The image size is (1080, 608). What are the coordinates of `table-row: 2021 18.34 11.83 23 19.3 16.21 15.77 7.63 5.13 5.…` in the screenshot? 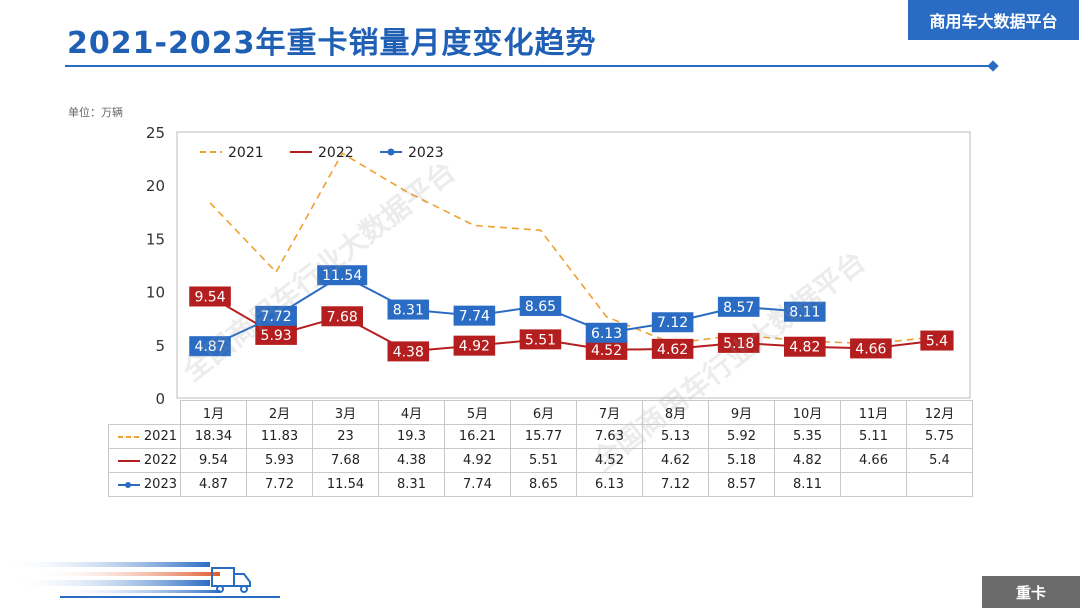 It's located at (540, 436).